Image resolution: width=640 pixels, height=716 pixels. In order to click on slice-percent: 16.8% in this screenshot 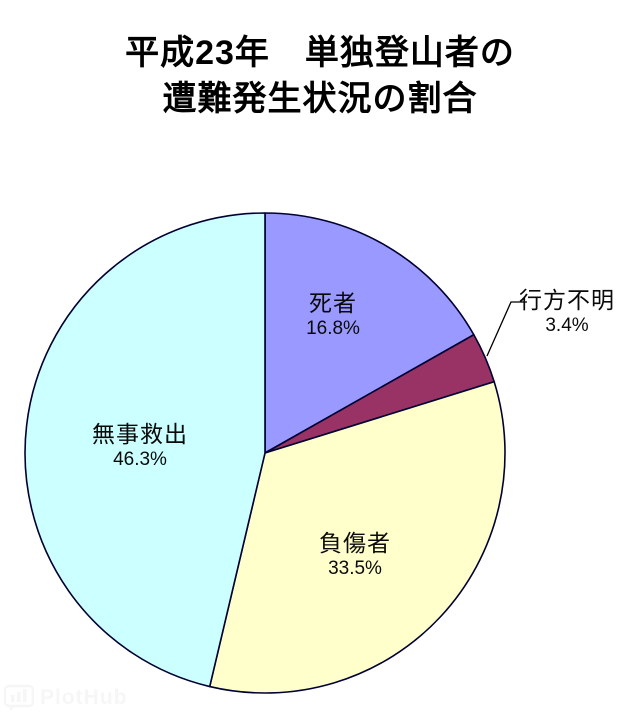, I will do `click(333, 328)`.